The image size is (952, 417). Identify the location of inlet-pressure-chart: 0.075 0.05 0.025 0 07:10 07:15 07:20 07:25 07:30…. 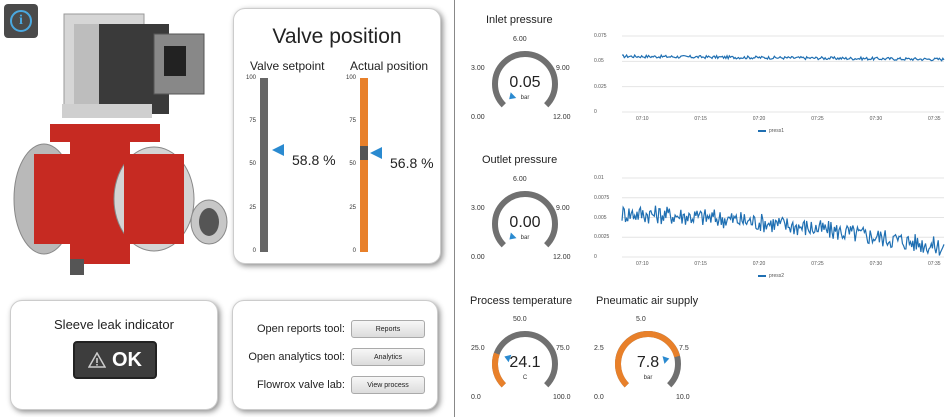
(770, 86).